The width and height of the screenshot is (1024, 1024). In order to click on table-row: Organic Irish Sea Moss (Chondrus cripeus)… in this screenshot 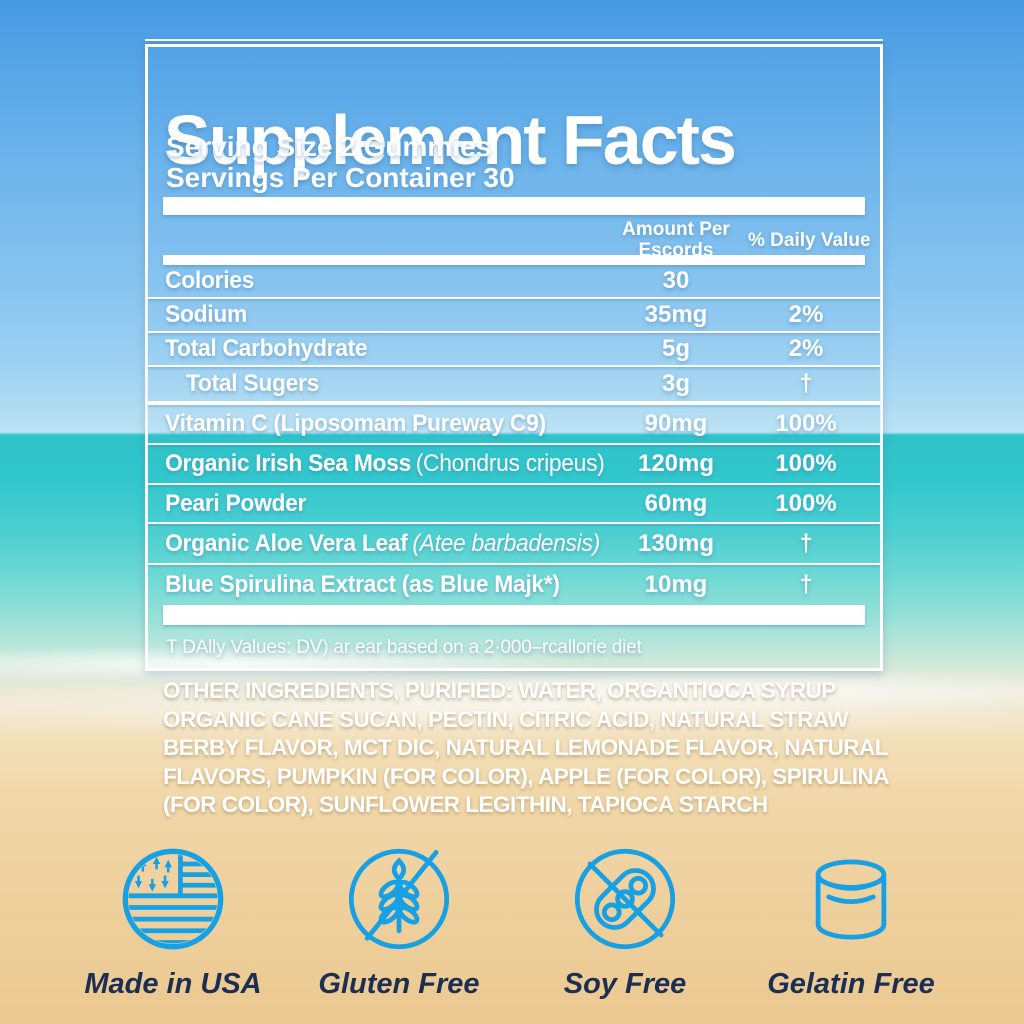, I will do `click(514, 465)`.